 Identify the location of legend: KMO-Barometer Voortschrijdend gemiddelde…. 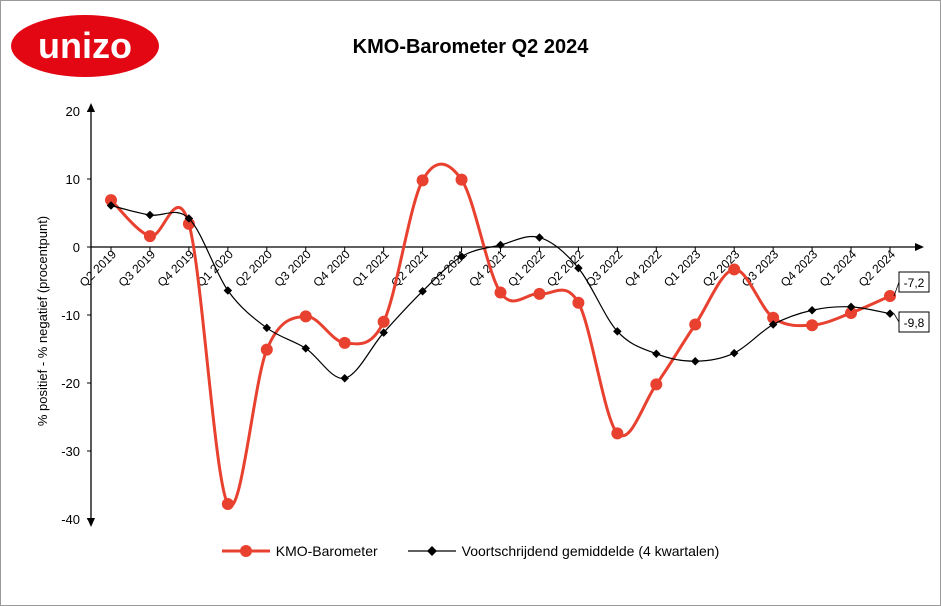
(470, 551).